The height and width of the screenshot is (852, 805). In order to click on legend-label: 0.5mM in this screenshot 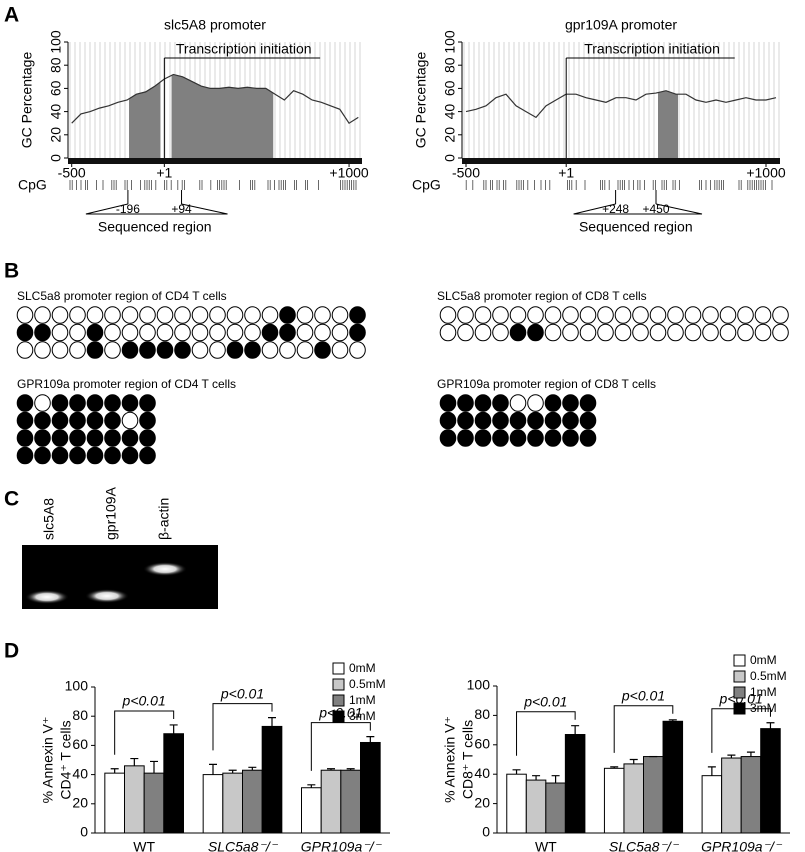, I will do `click(768, 676)`.